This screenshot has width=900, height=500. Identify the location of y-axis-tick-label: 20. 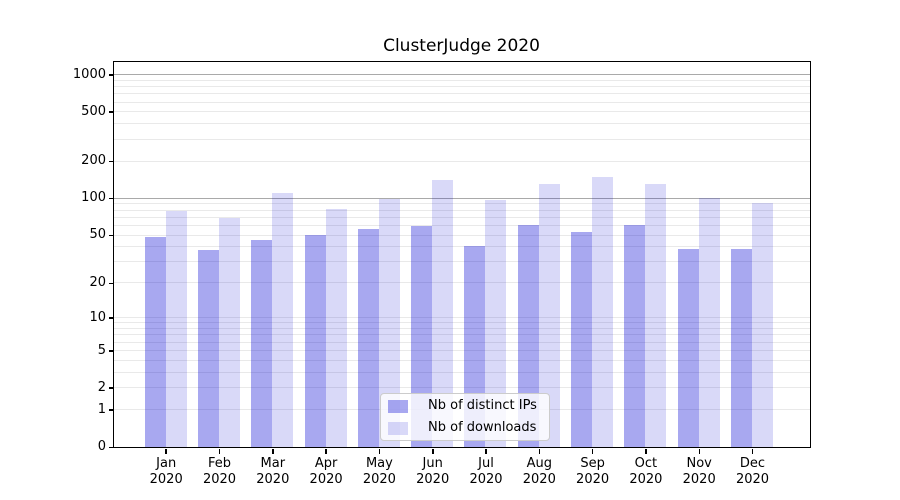
(97, 282).